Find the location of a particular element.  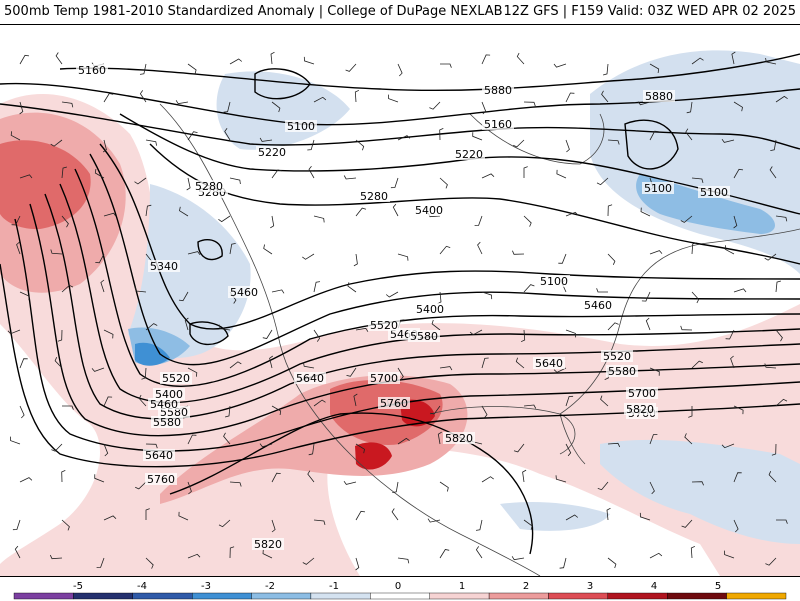

contour-label: 5820 is located at coordinates (459, 438).